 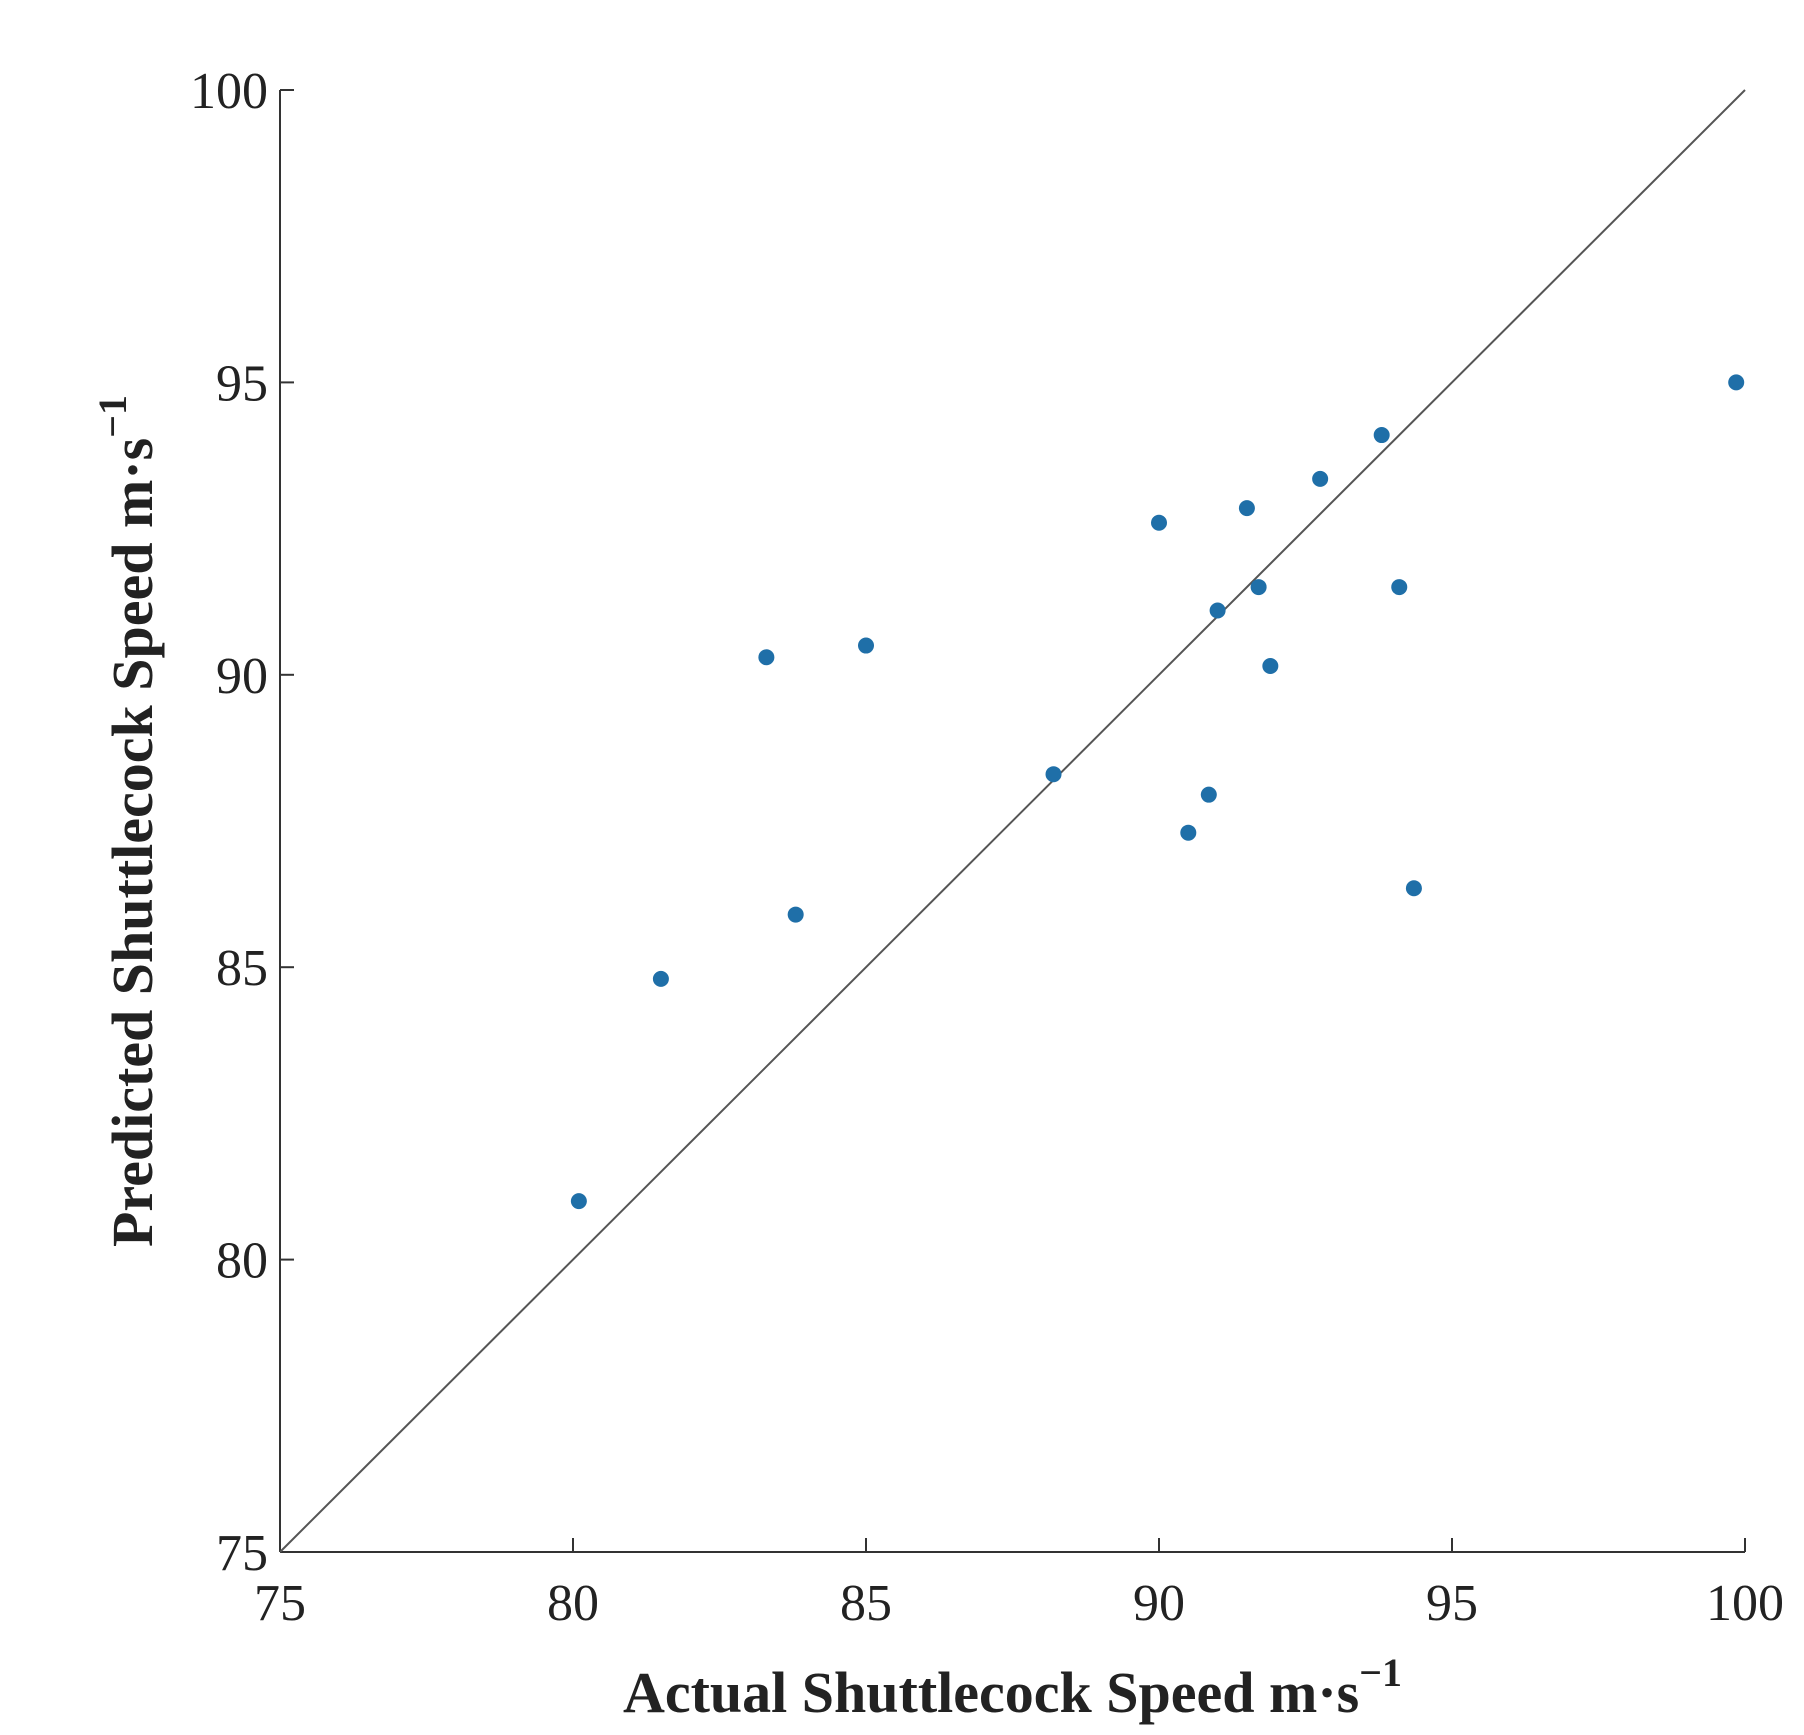 What do you see at coordinates (242, 676) in the screenshot?
I see `y-tick-label: 90` at bounding box center [242, 676].